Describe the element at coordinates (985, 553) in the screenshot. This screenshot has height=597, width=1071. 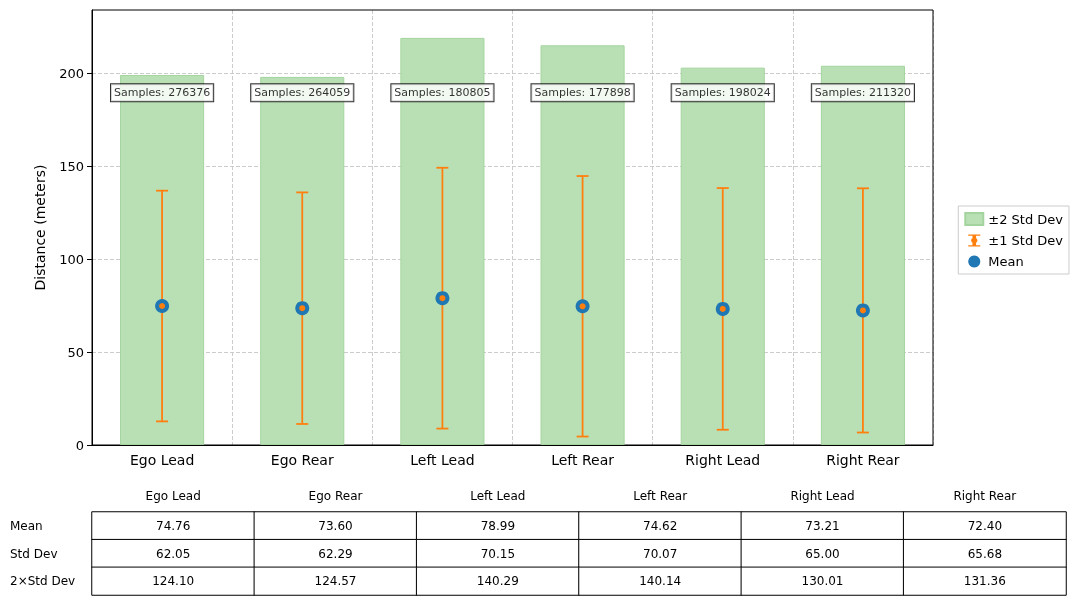
I see `data-label: 65.68` at that location.